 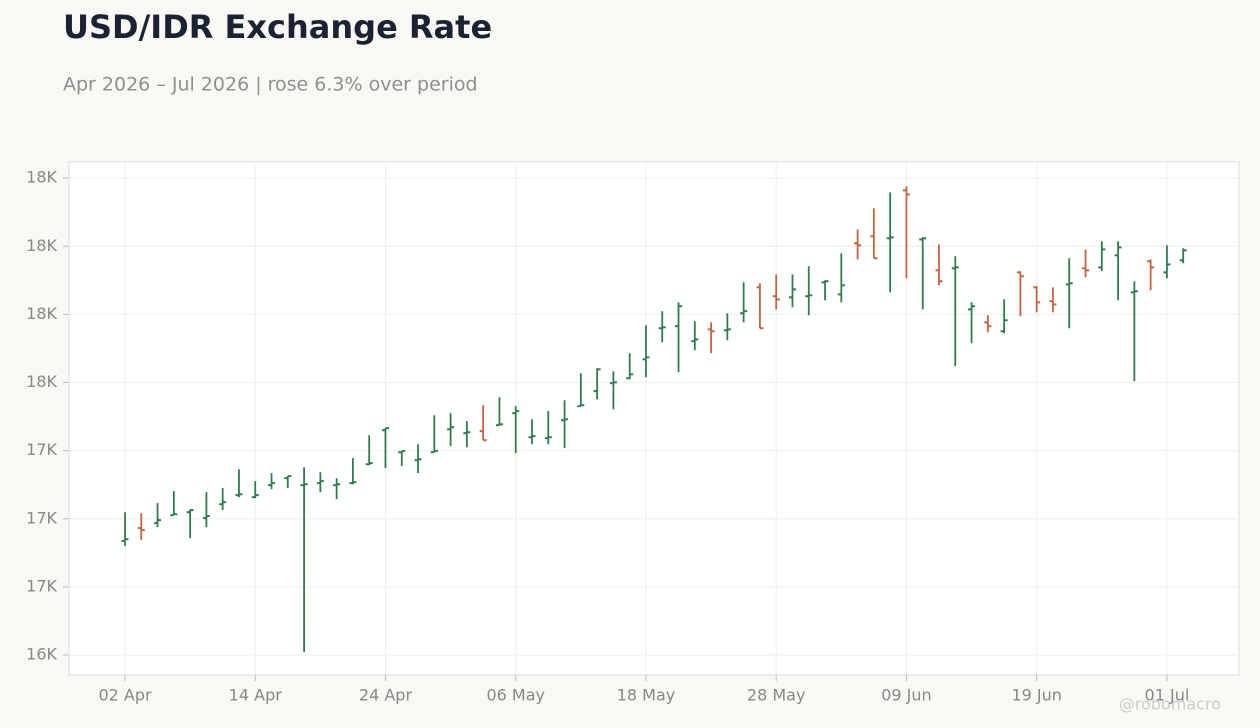 I want to click on x-tick-label: 09 Jun, so click(x=906, y=695).